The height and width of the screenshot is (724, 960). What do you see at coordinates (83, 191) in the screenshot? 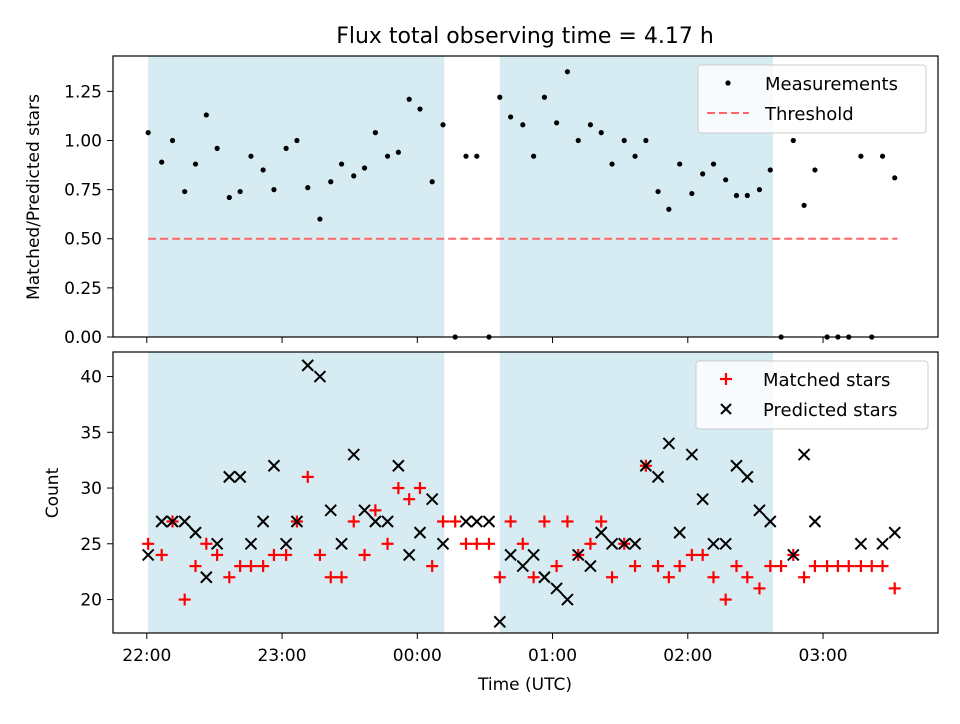
I see `y-tick-label: 0.75` at bounding box center [83, 191].